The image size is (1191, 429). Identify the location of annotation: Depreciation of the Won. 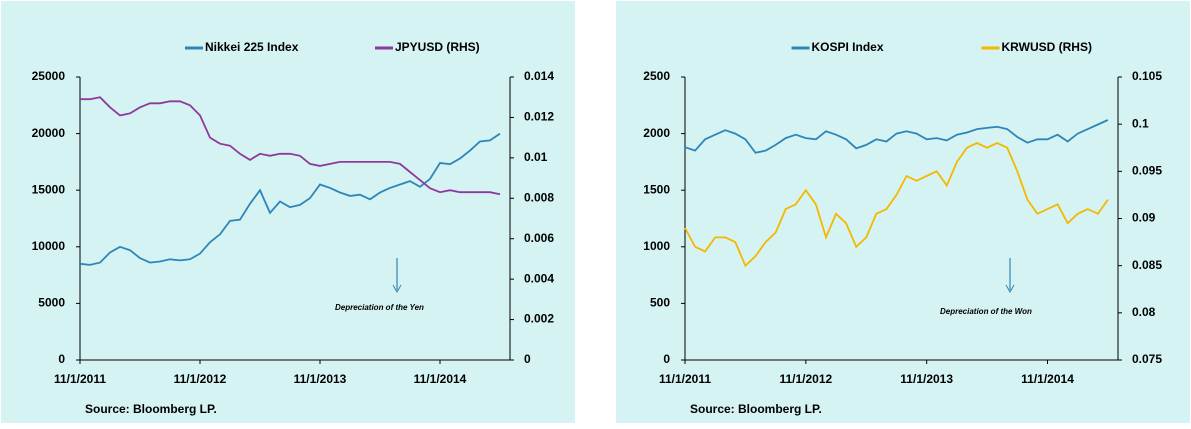
(986, 311).